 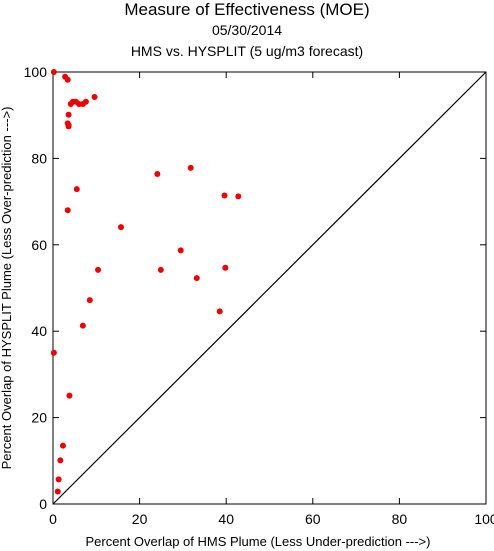 What do you see at coordinates (36, 72) in the screenshot?
I see `y-tick-label: 100` at bounding box center [36, 72].